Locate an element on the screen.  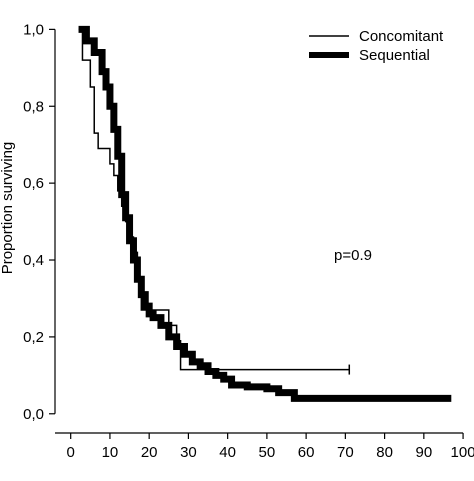
y-tick-label: 0,4 is located at coordinates (33, 260).